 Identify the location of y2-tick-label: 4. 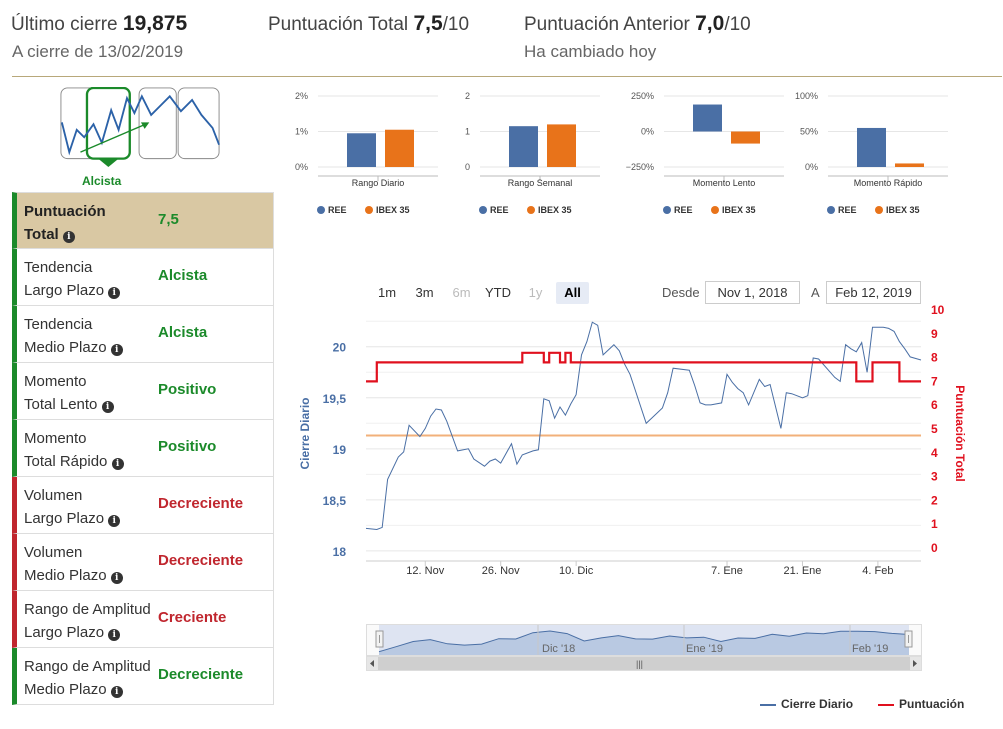
(934, 453).